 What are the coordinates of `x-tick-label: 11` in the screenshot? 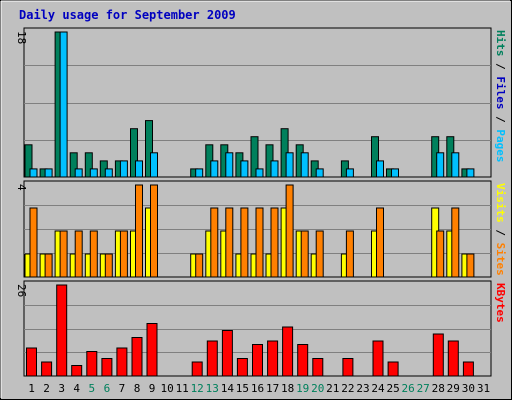 It's located at (182, 388).